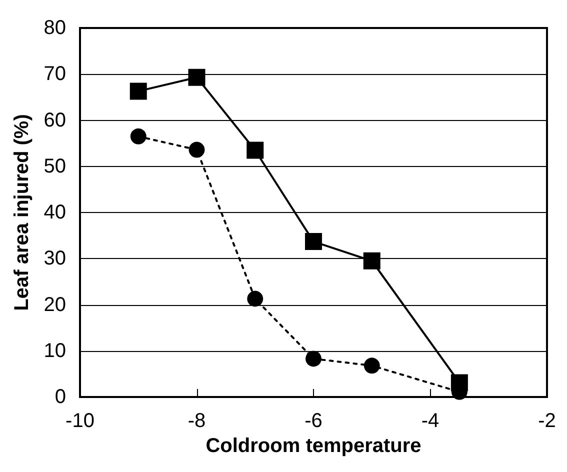 This screenshot has height=472, width=567. I want to click on y-tick-label: 50, so click(55, 166).